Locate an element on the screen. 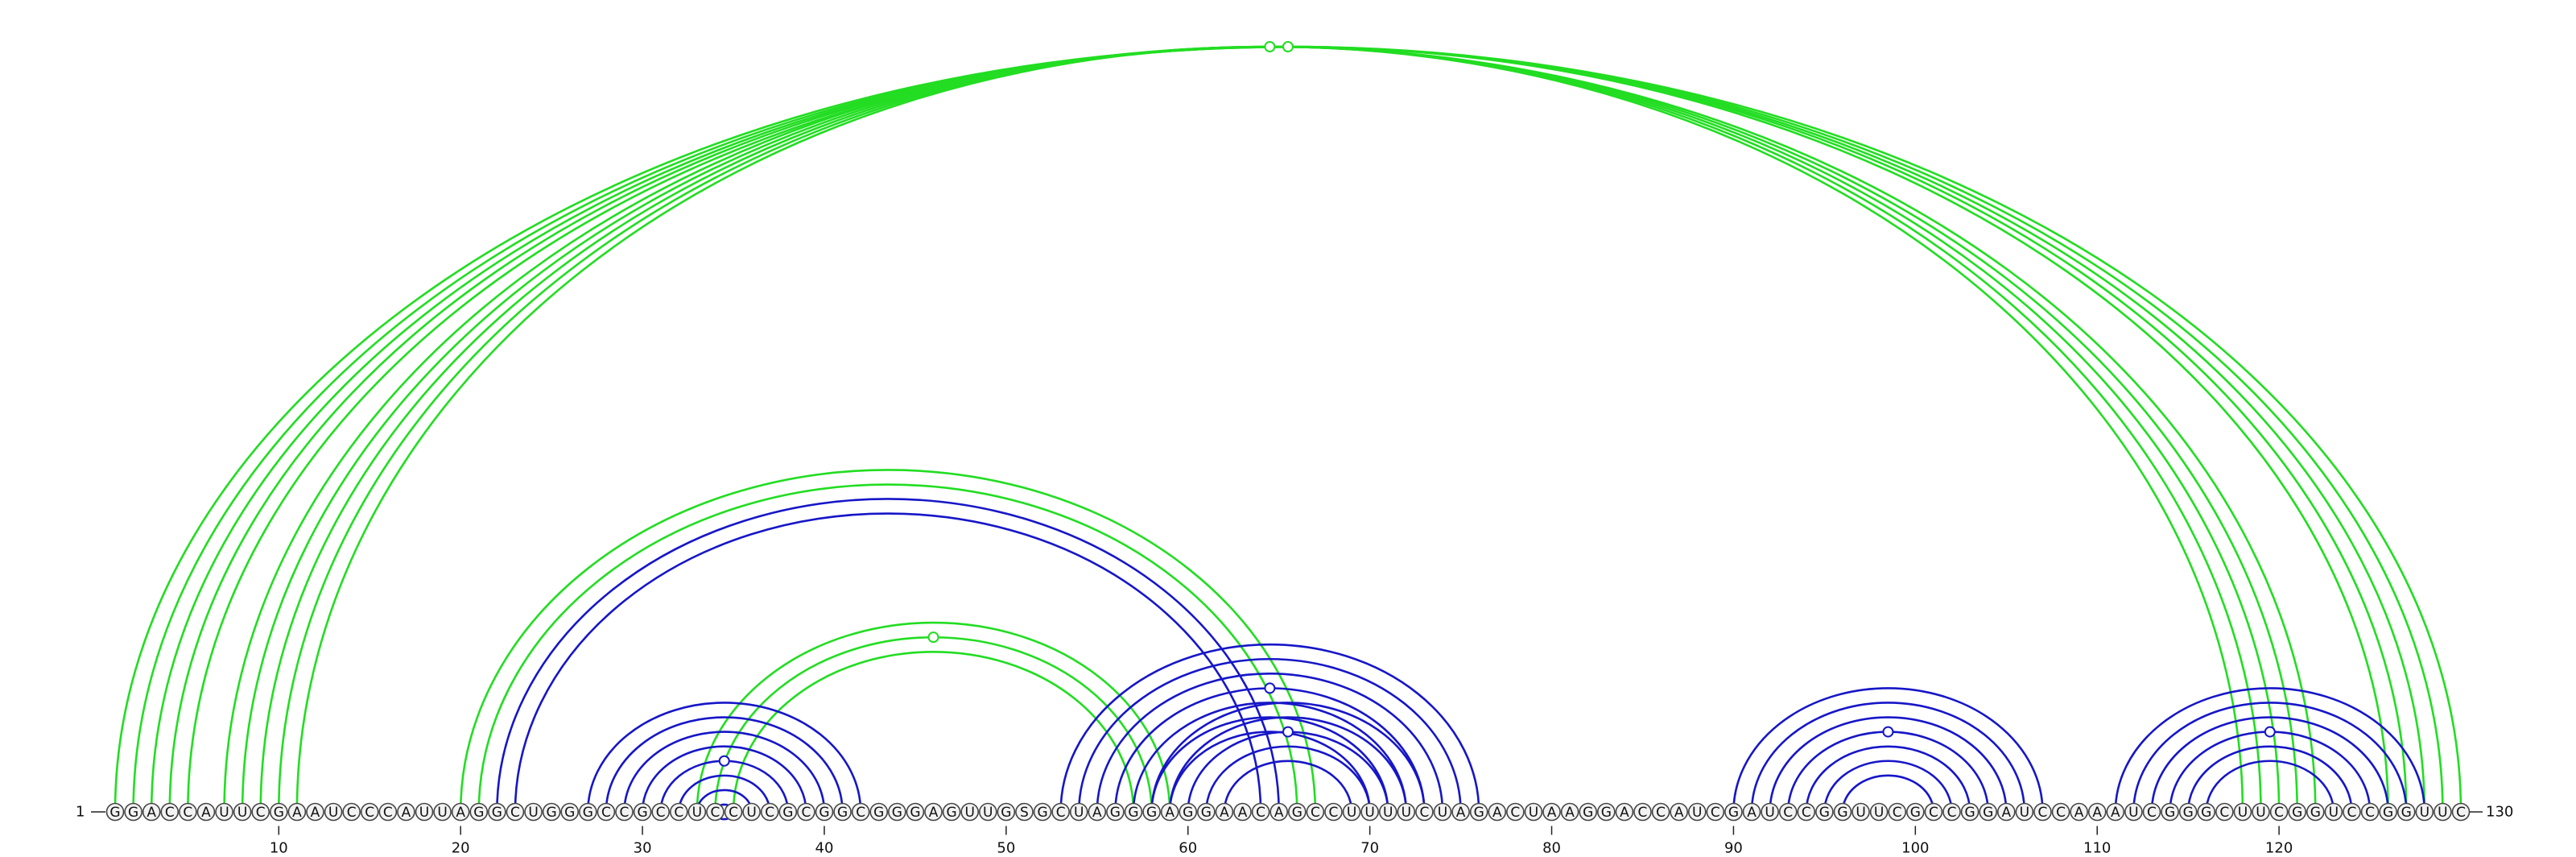 This screenshot has height=857, width=2576. arc-apex-marker is located at coordinates (1288, 46).